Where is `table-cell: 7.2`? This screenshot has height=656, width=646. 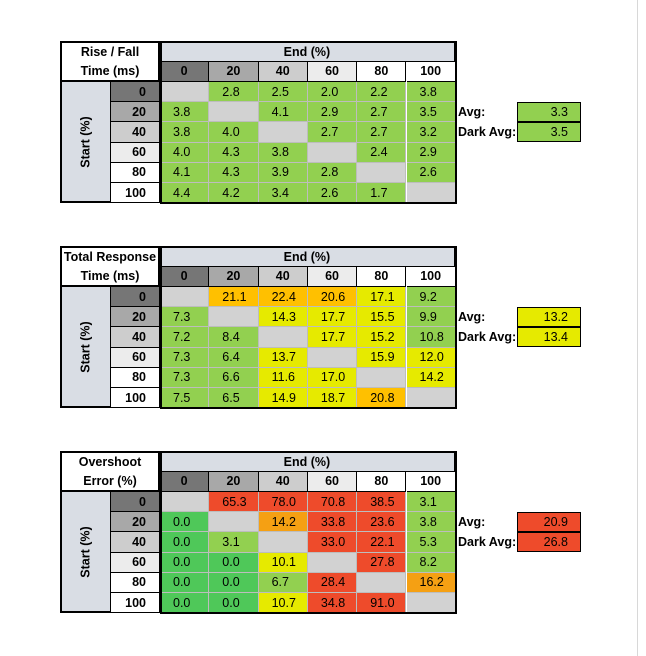
table-cell: 7.2 is located at coordinates (185, 337).